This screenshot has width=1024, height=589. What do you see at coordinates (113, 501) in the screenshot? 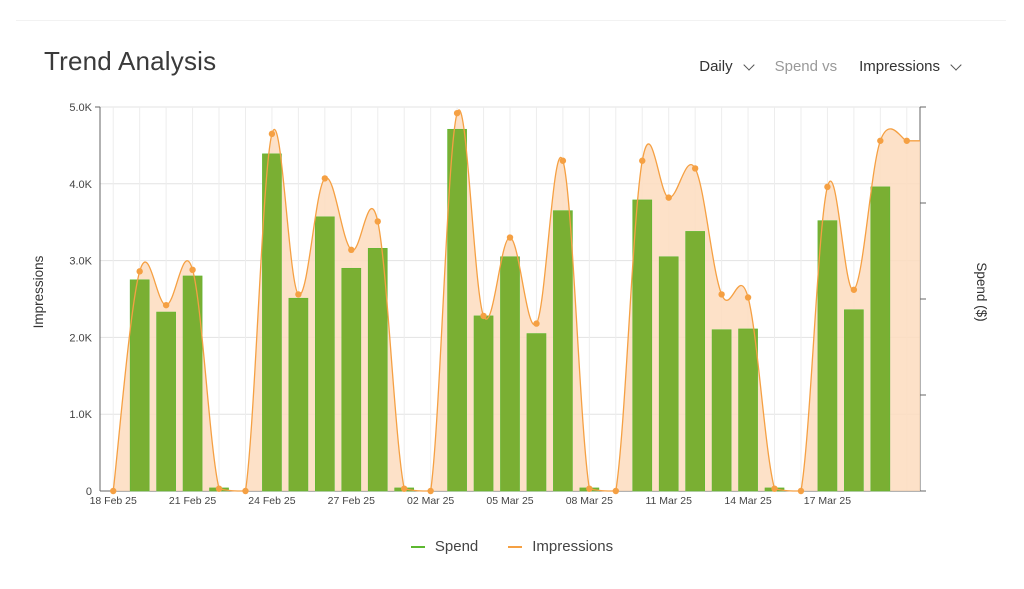
I see `x-tick-label: 18 Feb 25` at bounding box center [113, 501].